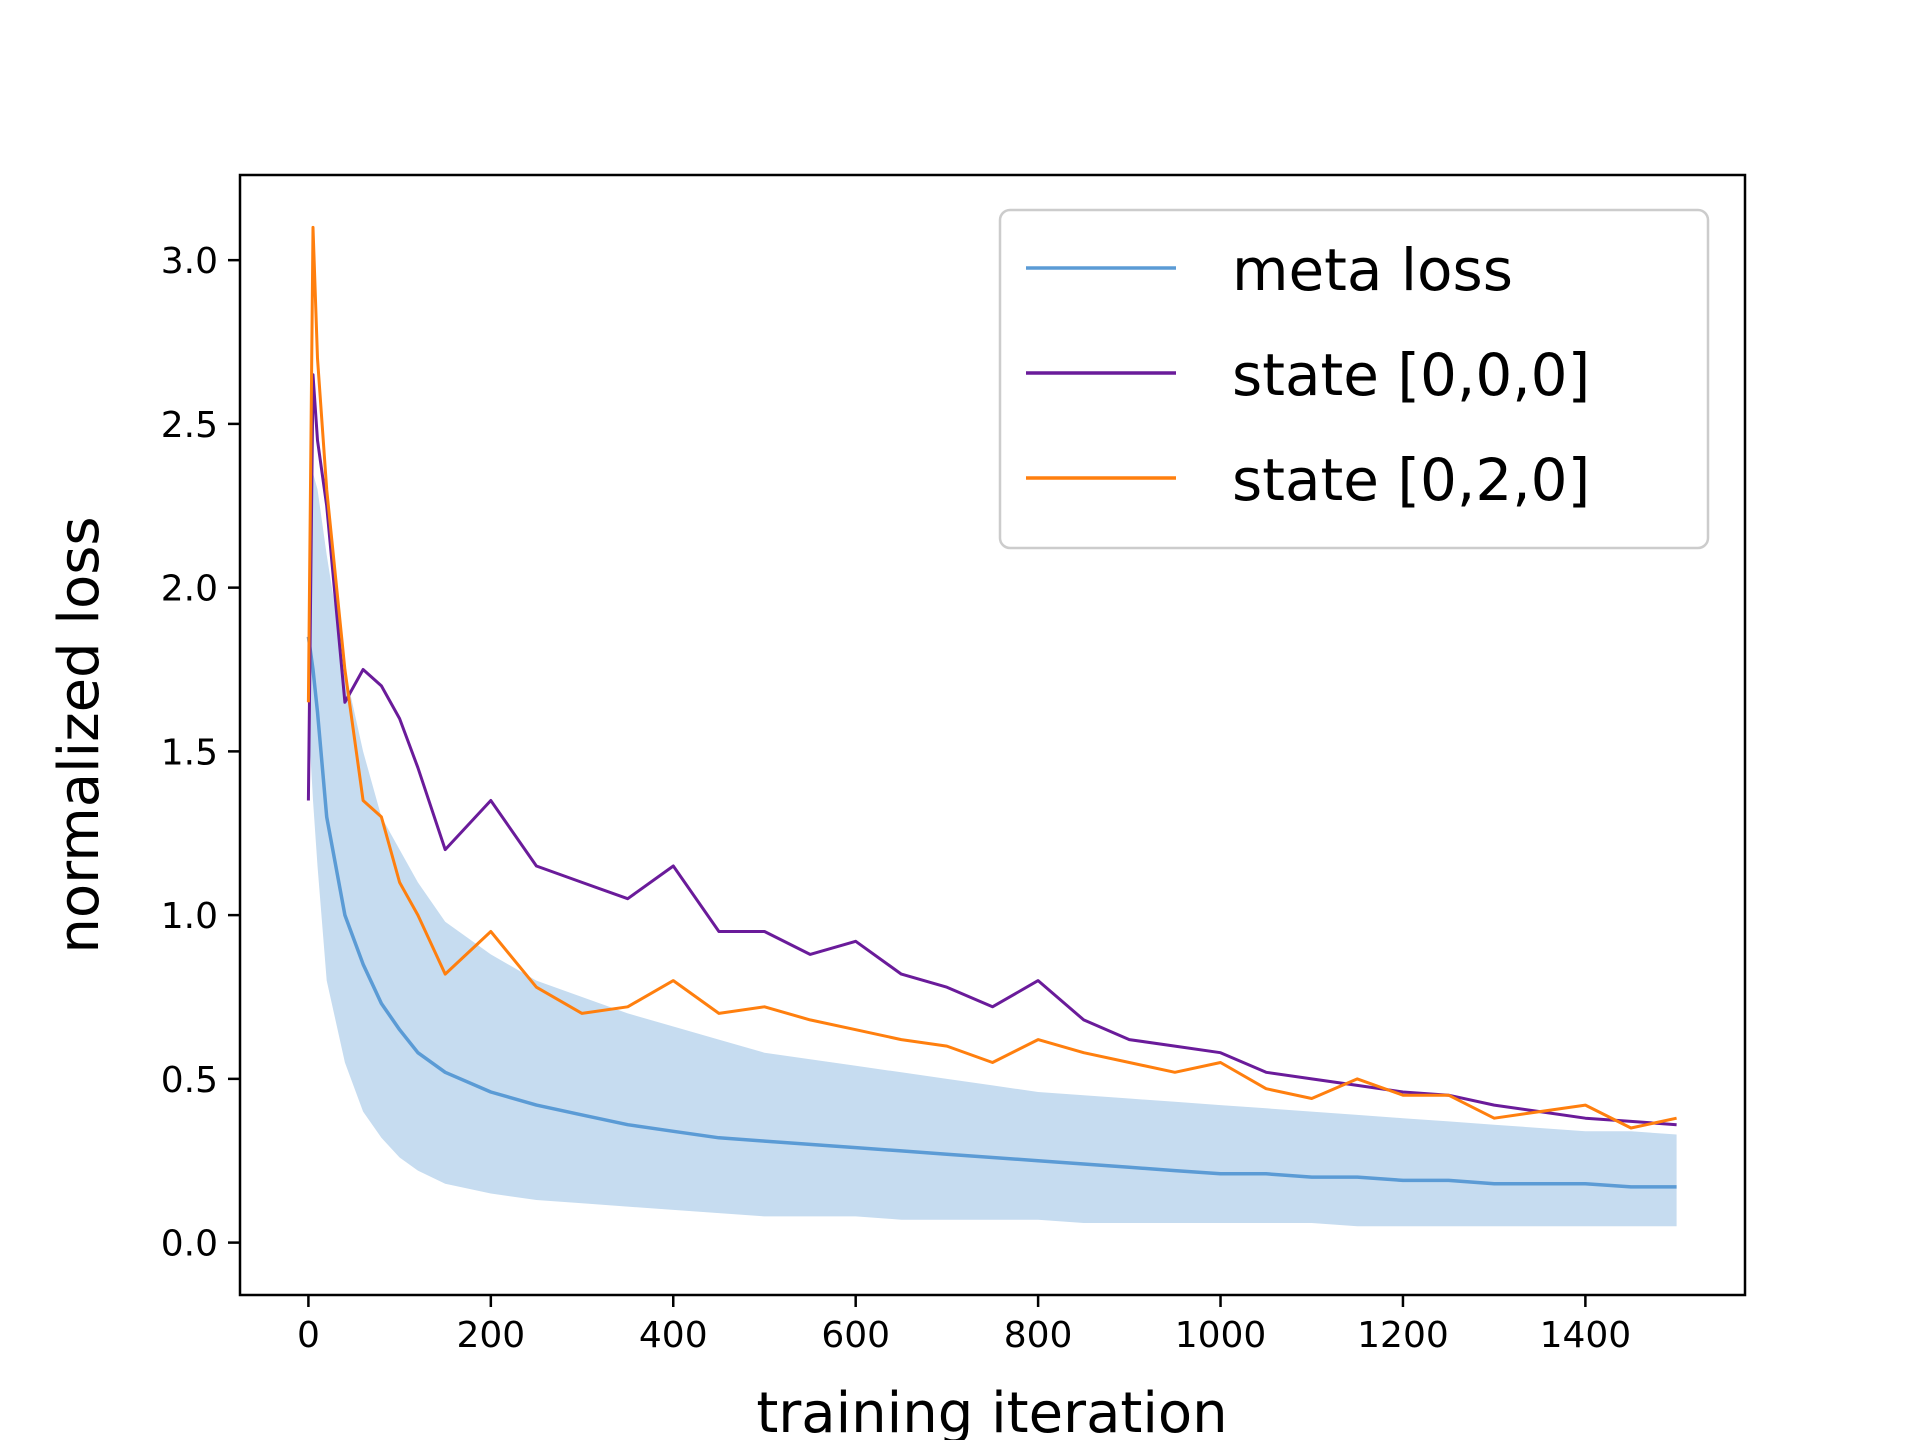 The image size is (1920, 1440). What do you see at coordinates (1038, 1335) in the screenshot?
I see `x-tick-label: 800` at bounding box center [1038, 1335].